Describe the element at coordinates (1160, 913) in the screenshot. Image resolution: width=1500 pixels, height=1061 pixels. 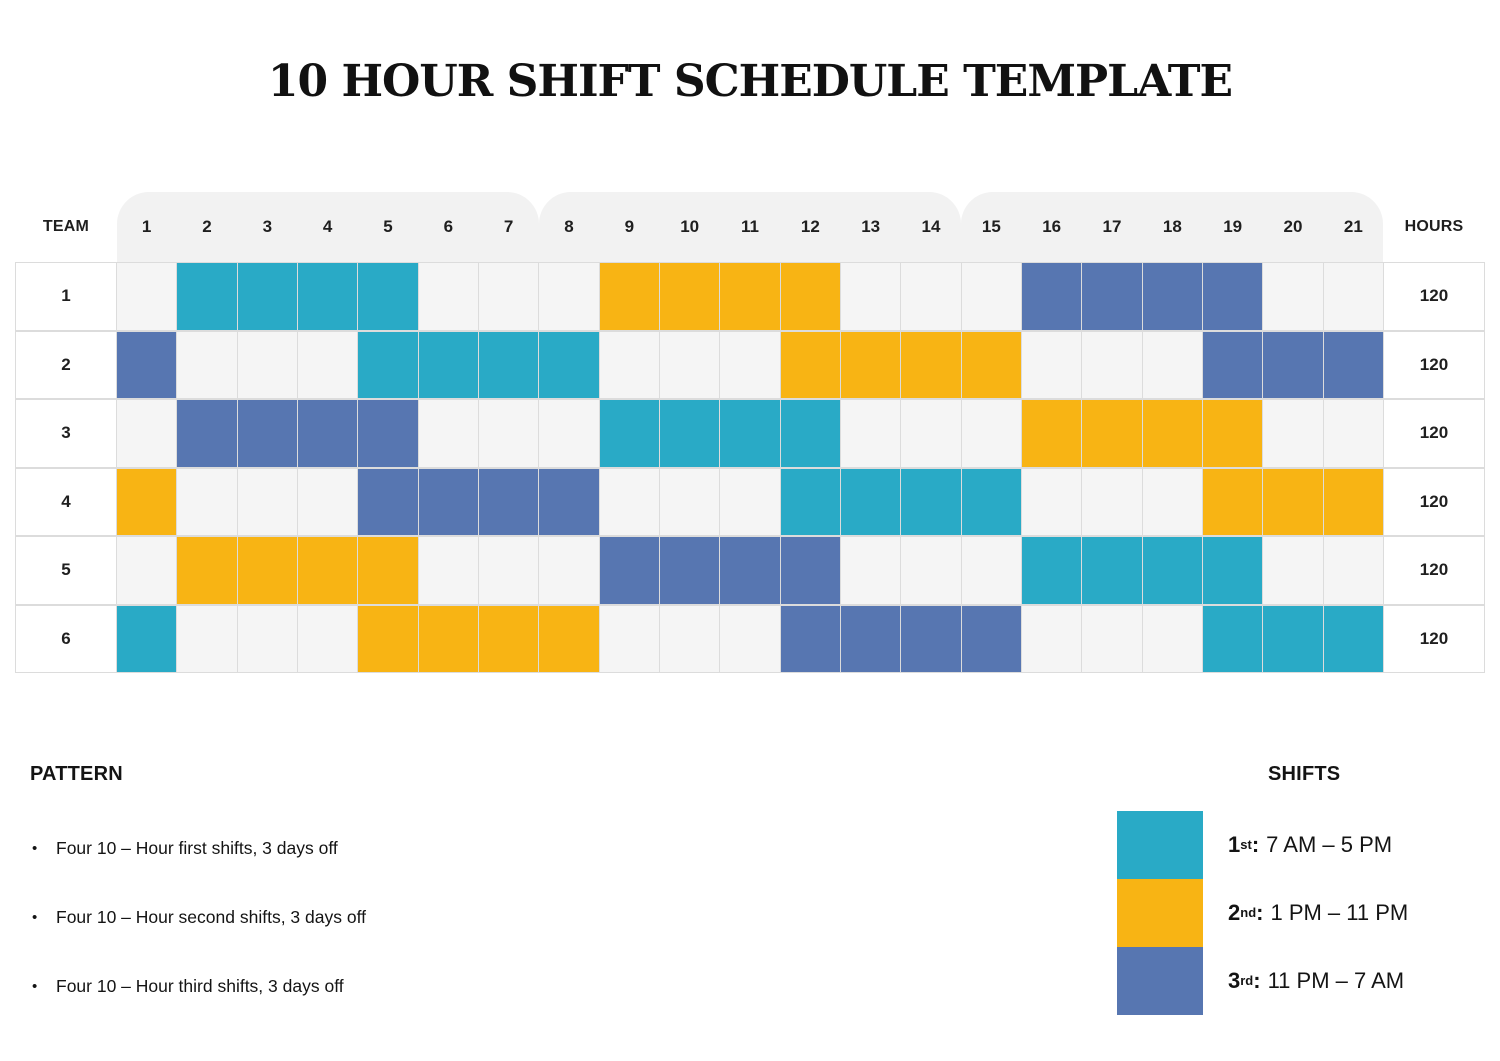
I see `legend-swatch-second-shift` at that location.